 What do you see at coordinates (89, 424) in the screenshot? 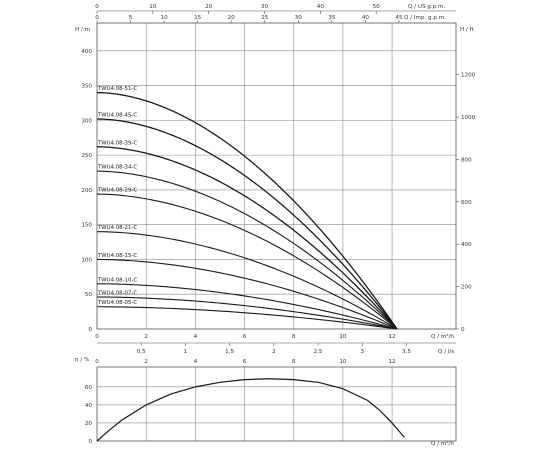
I see `eff-y-tick-20: 20` at bounding box center [89, 424].